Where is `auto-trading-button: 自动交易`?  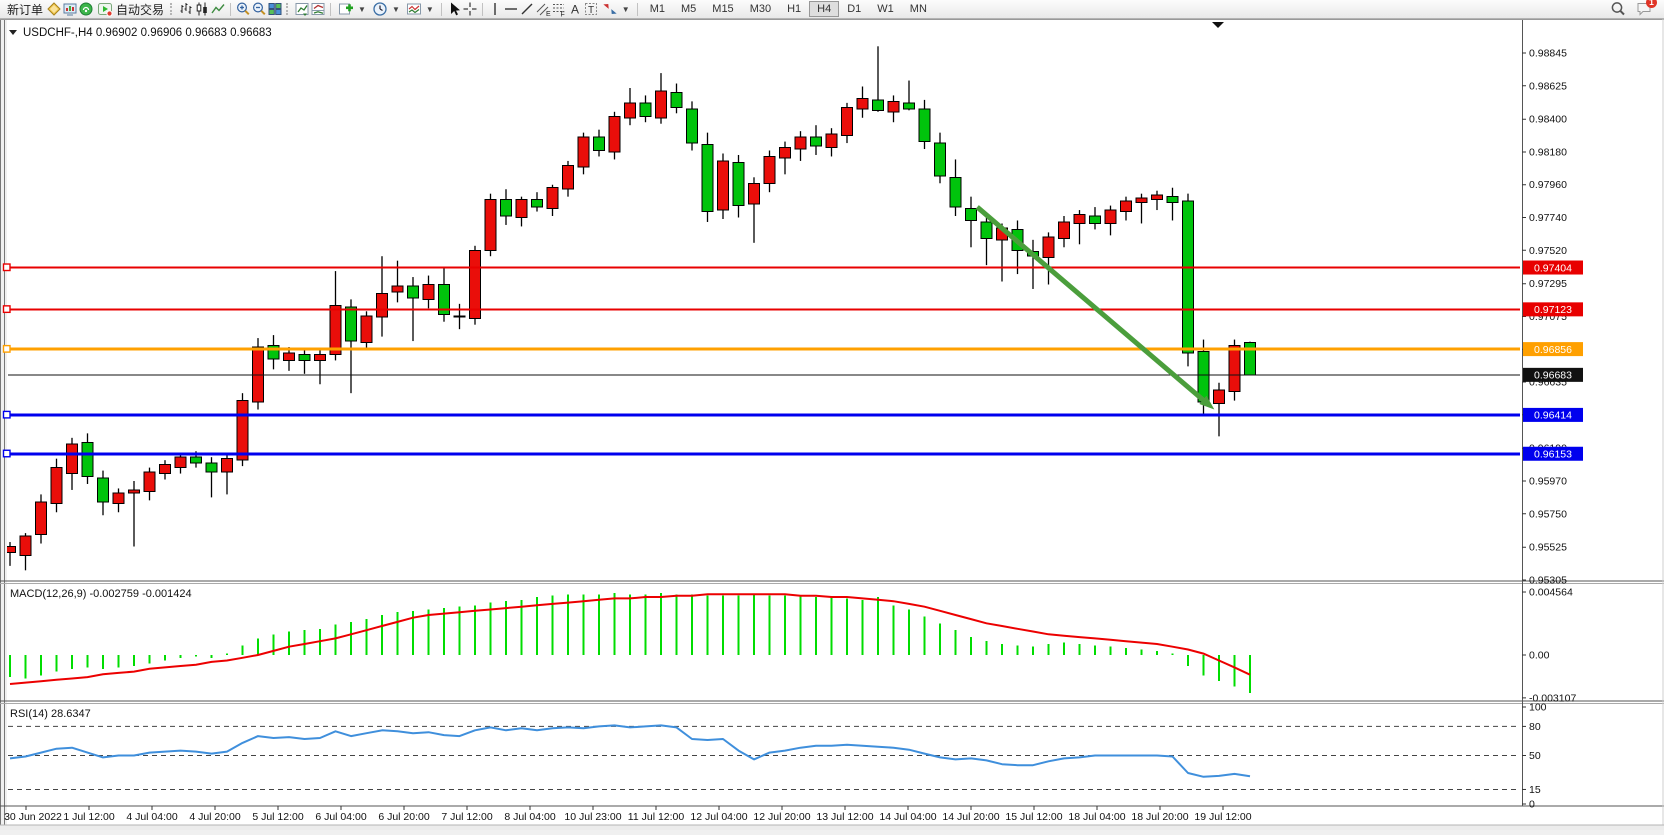
auto-trading-button: 自动交易 is located at coordinates (130, 9).